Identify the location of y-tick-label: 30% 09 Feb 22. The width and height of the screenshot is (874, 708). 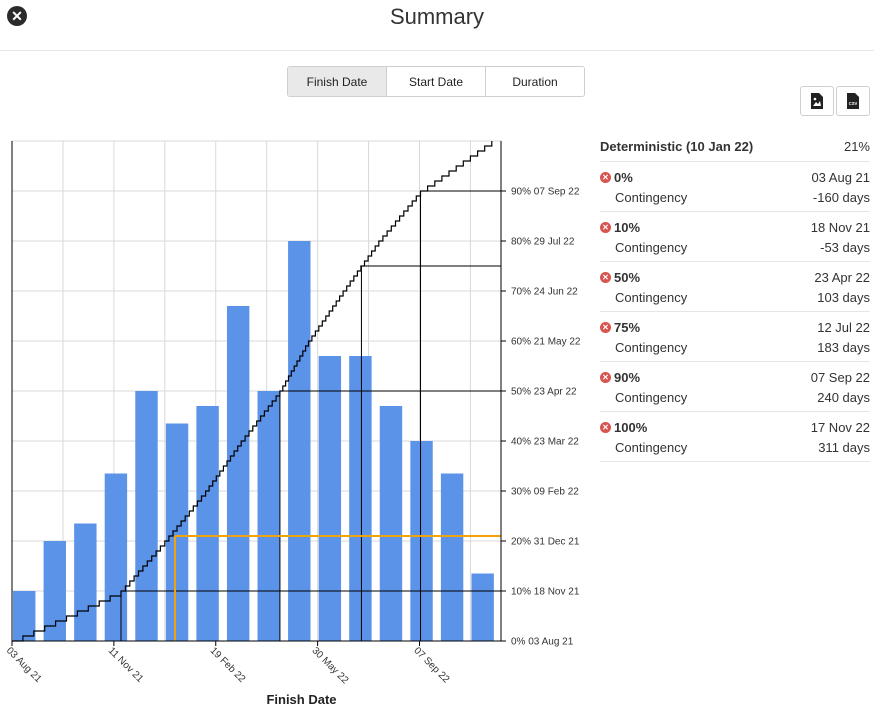
(545, 492).